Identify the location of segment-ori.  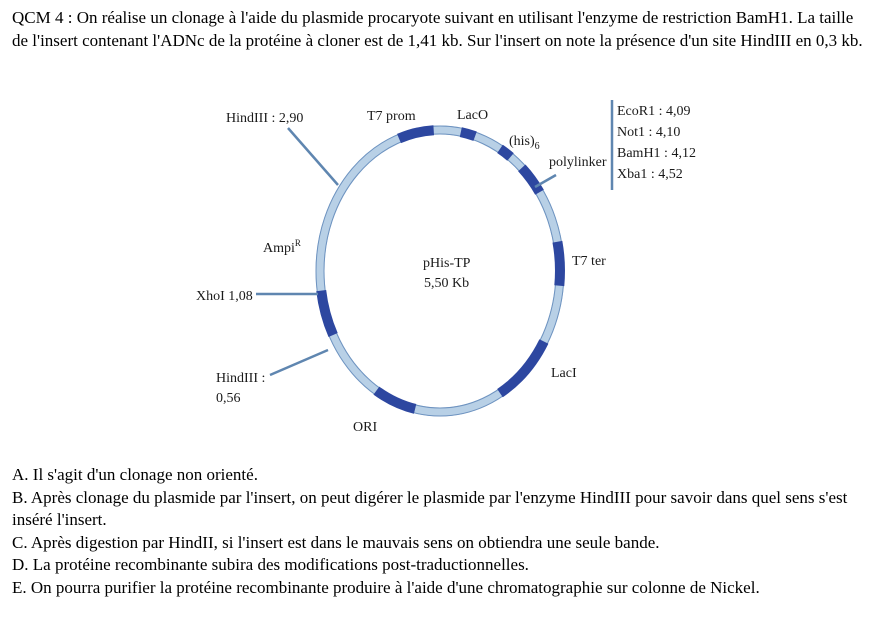
(395, 400).